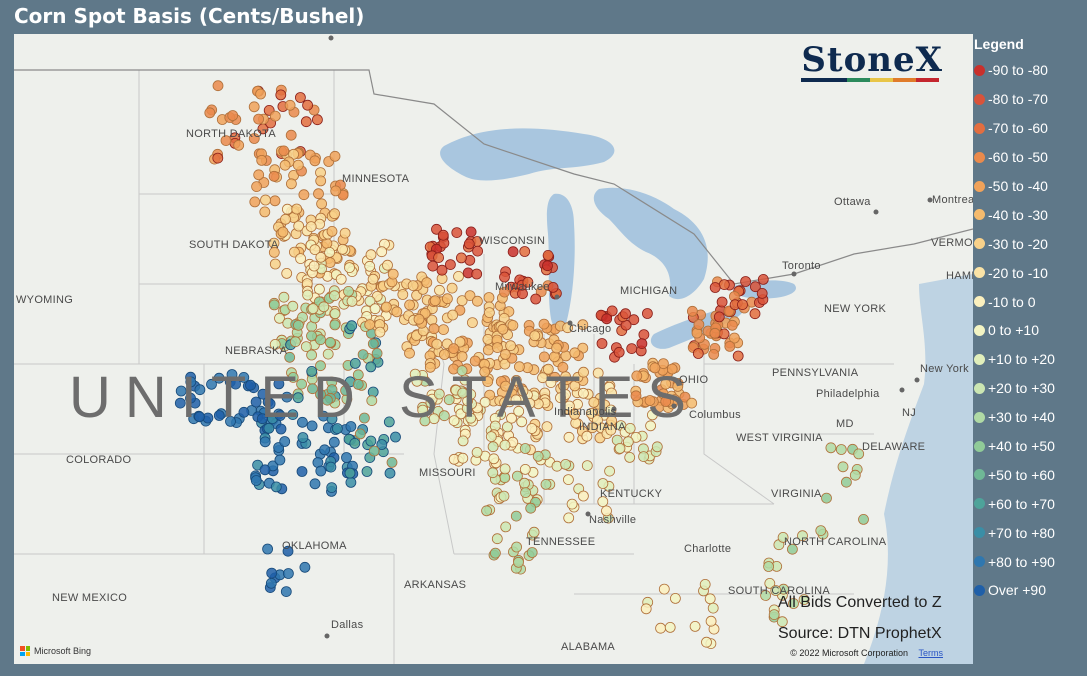 The height and width of the screenshot is (676, 1087). I want to click on place-label: New York, so click(944, 369).